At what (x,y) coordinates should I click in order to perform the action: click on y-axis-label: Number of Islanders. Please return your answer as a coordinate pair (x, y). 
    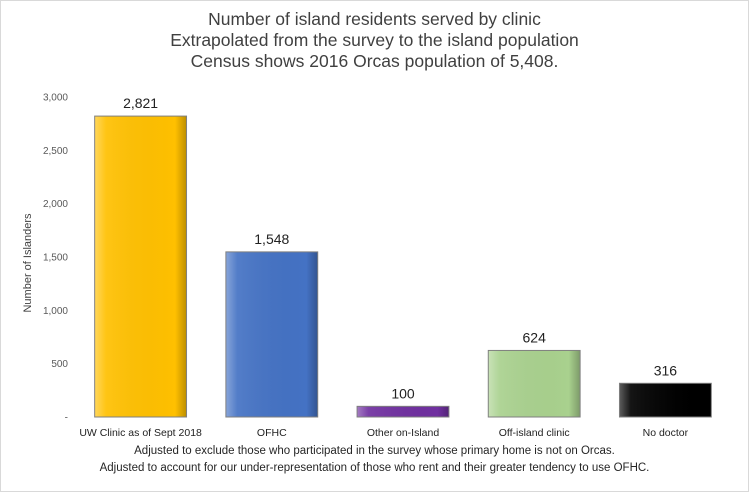
    Looking at the image, I should click on (28, 263).